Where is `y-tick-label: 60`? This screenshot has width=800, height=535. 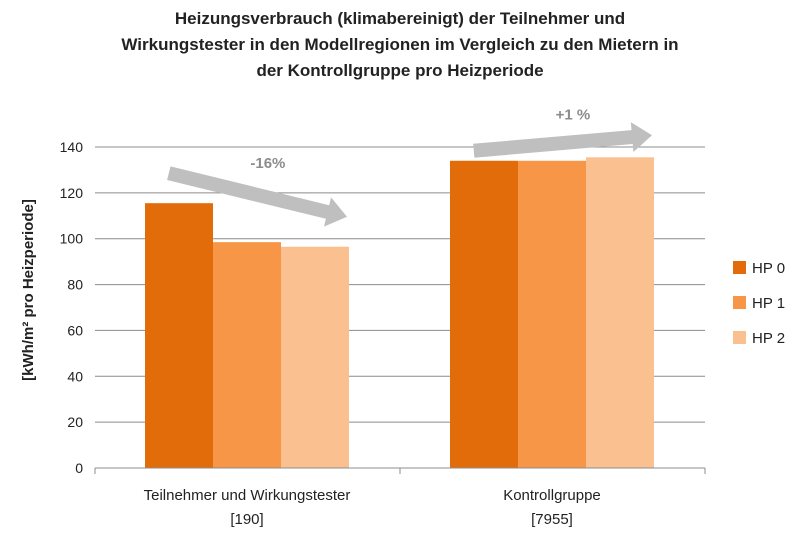 y-tick-label: 60 is located at coordinates (75, 330).